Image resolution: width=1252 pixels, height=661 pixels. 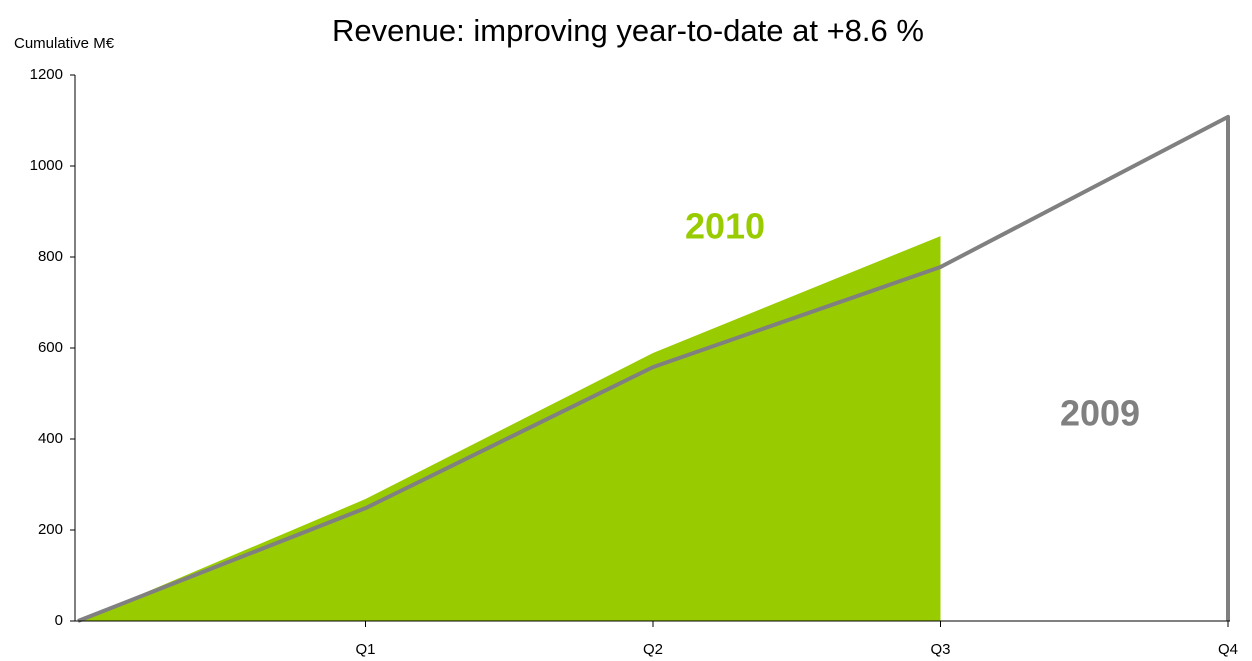 What do you see at coordinates (365, 649) in the screenshot?
I see `x-tick-label: Q1` at bounding box center [365, 649].